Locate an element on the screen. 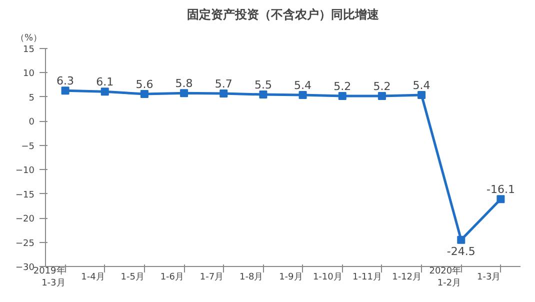 This screenshot has height=302, width=535. chart-title: 固定资产投资（不含农户）同比增速 is located at coordinates (283, 15).